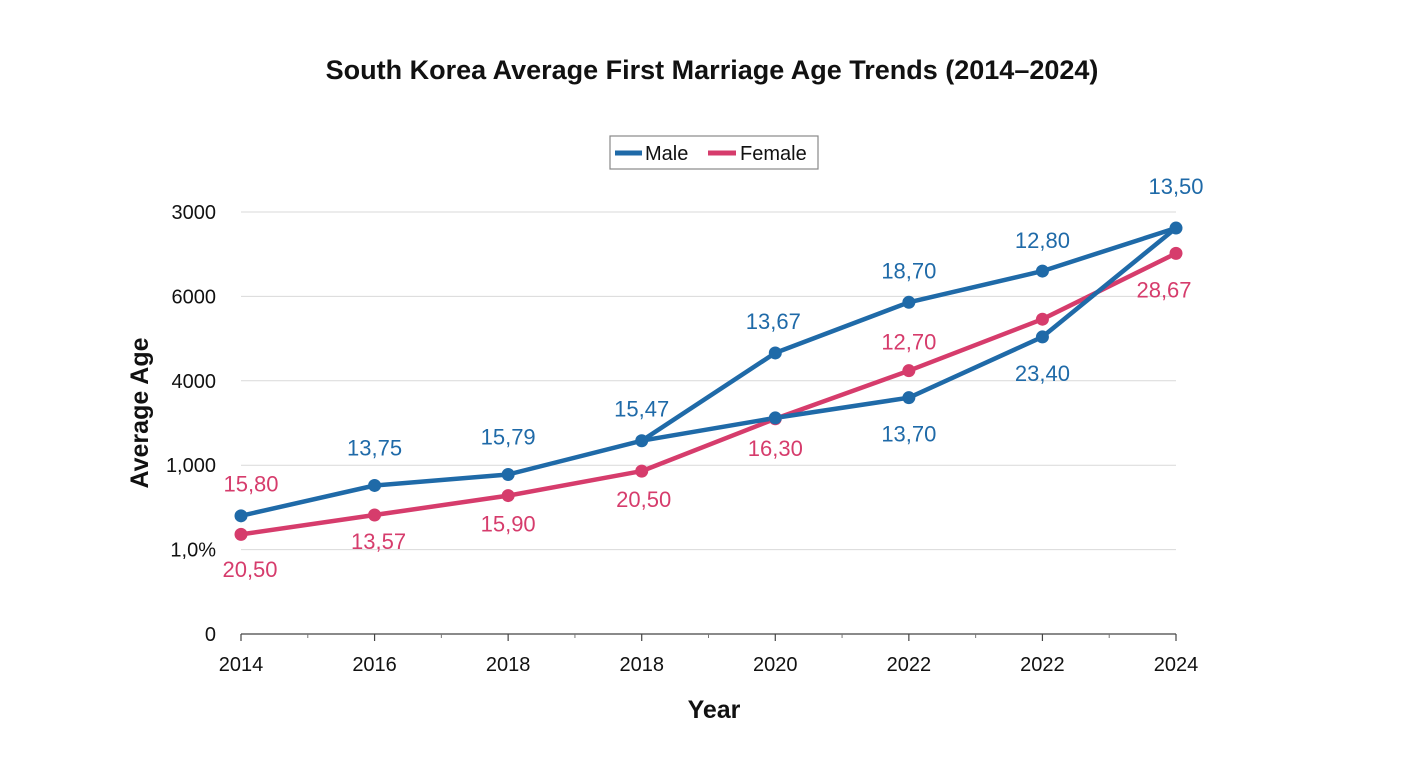 The height and width of the screenshot is (768, 1408). Describe the element at coordinates (1163, 289) in the screenshot. I see `female-data-label: 28,67` at that location.